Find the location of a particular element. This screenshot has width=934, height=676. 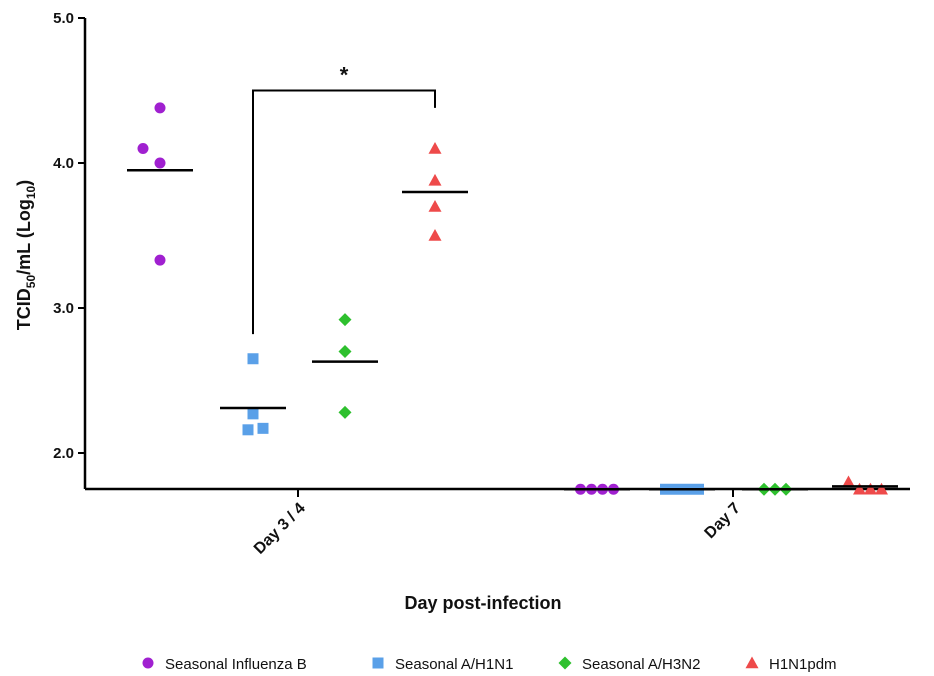

x-axis-label: Day post-infection is located at coordinates (482, 603).